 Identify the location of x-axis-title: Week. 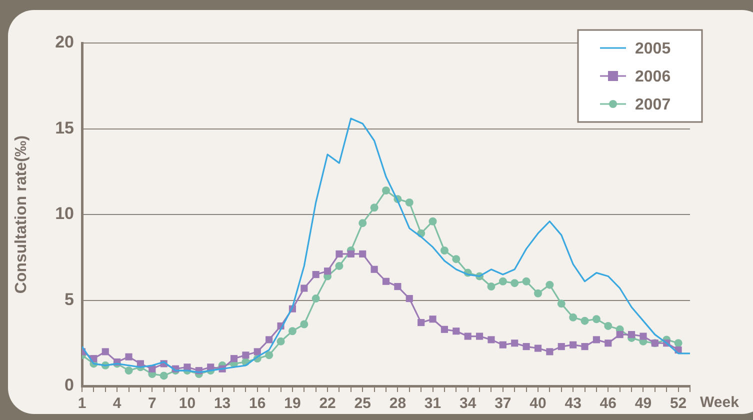
(720, 403).